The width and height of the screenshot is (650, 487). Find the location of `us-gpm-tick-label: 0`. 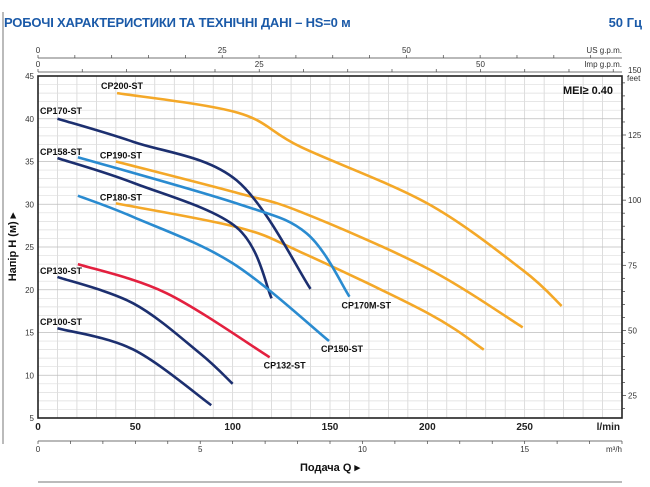

us-gpm-tick-label: 0 is located at coordinates (38, 50).